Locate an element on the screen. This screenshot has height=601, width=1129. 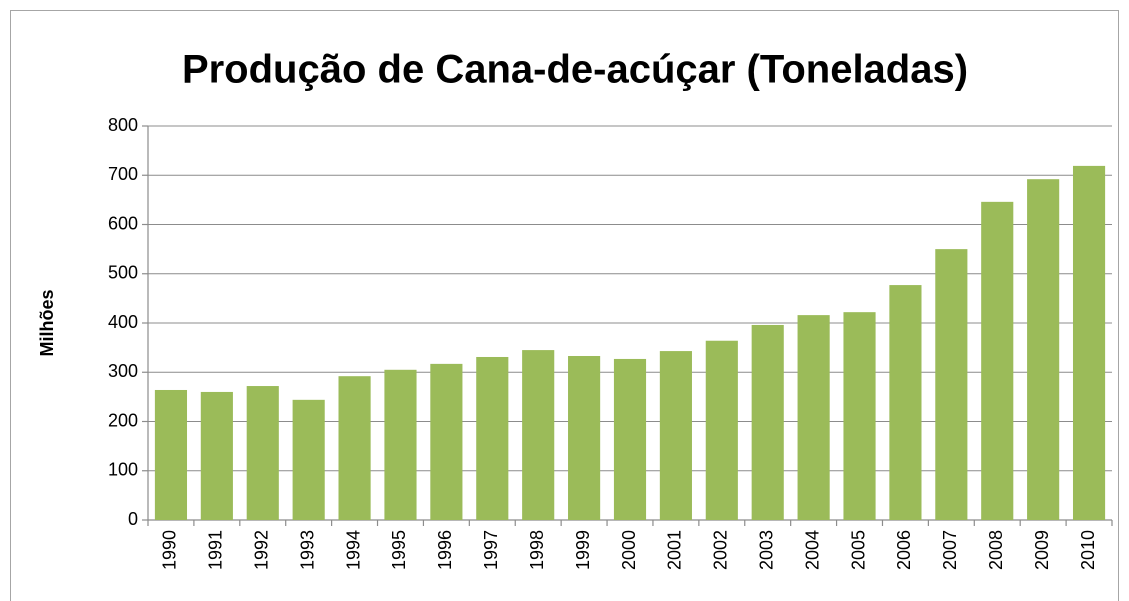
x-tick-label: 2008 is located at coordinates (996, 550).